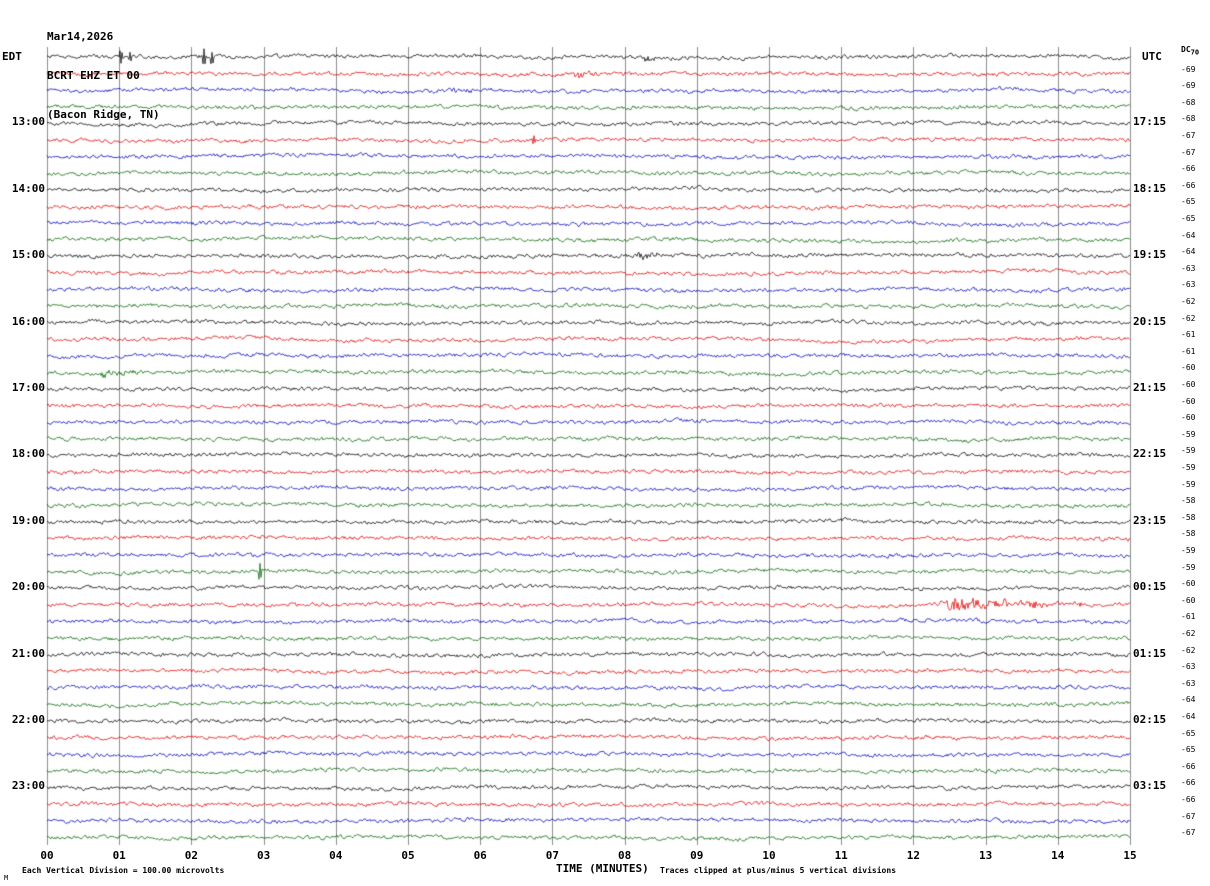 The width and height of the screenshot is (1210, 886). What do you see at coordinates (1150, 653) in the screenshot?
I see `right-hour-label: 01:15` at bounding box center [1150, 653].